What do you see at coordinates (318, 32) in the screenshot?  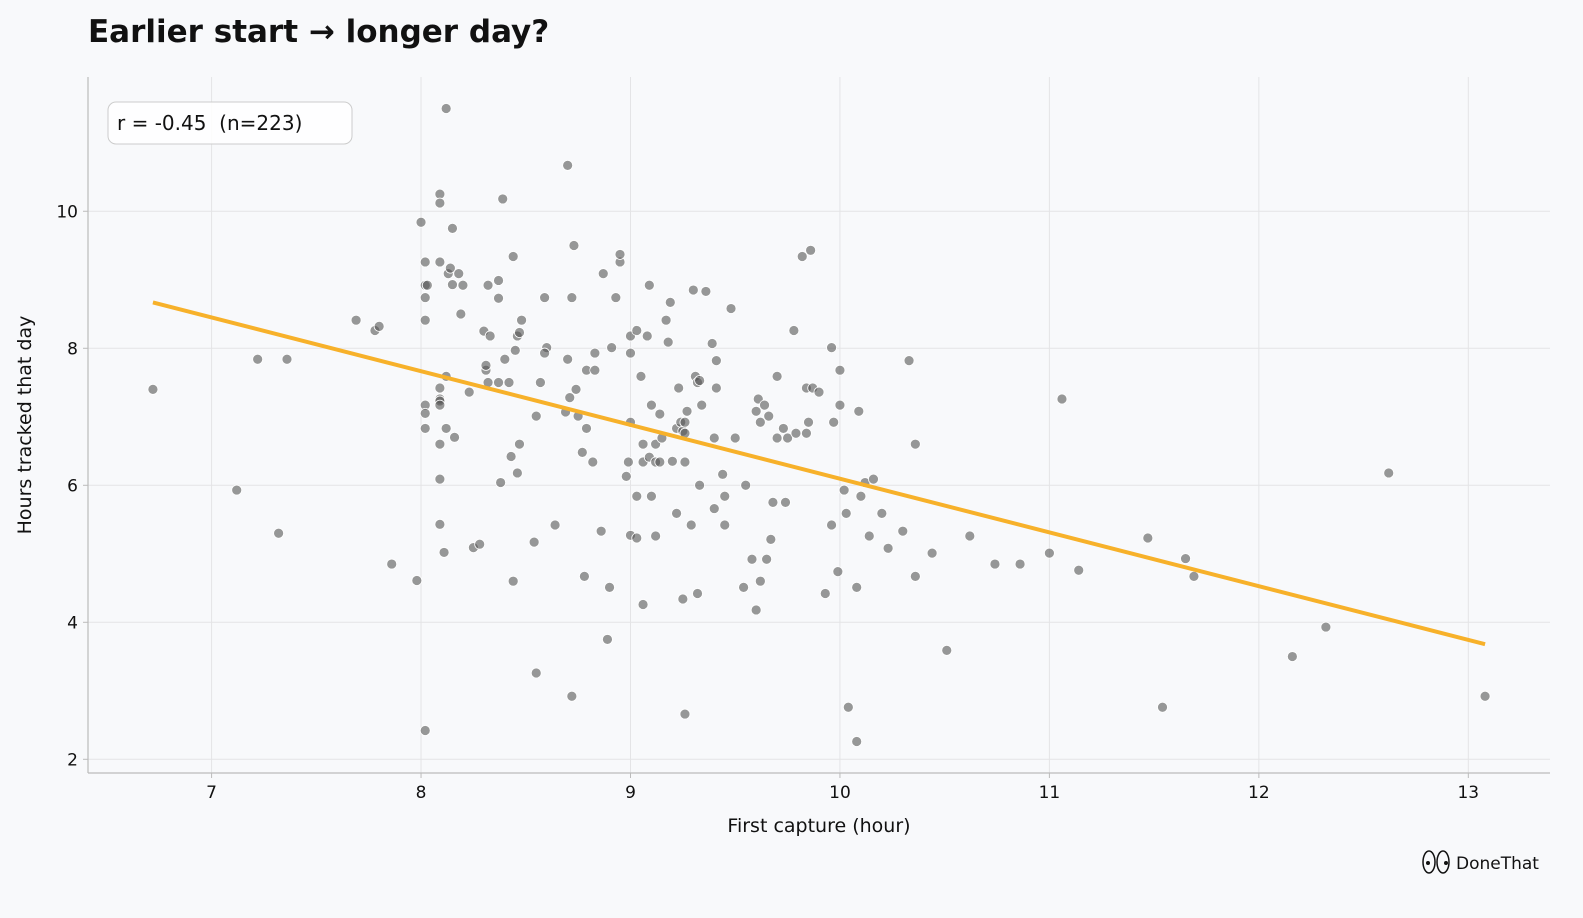 I see `chart-title: Earlier start → longer day?` at bounding box center [318, 32].